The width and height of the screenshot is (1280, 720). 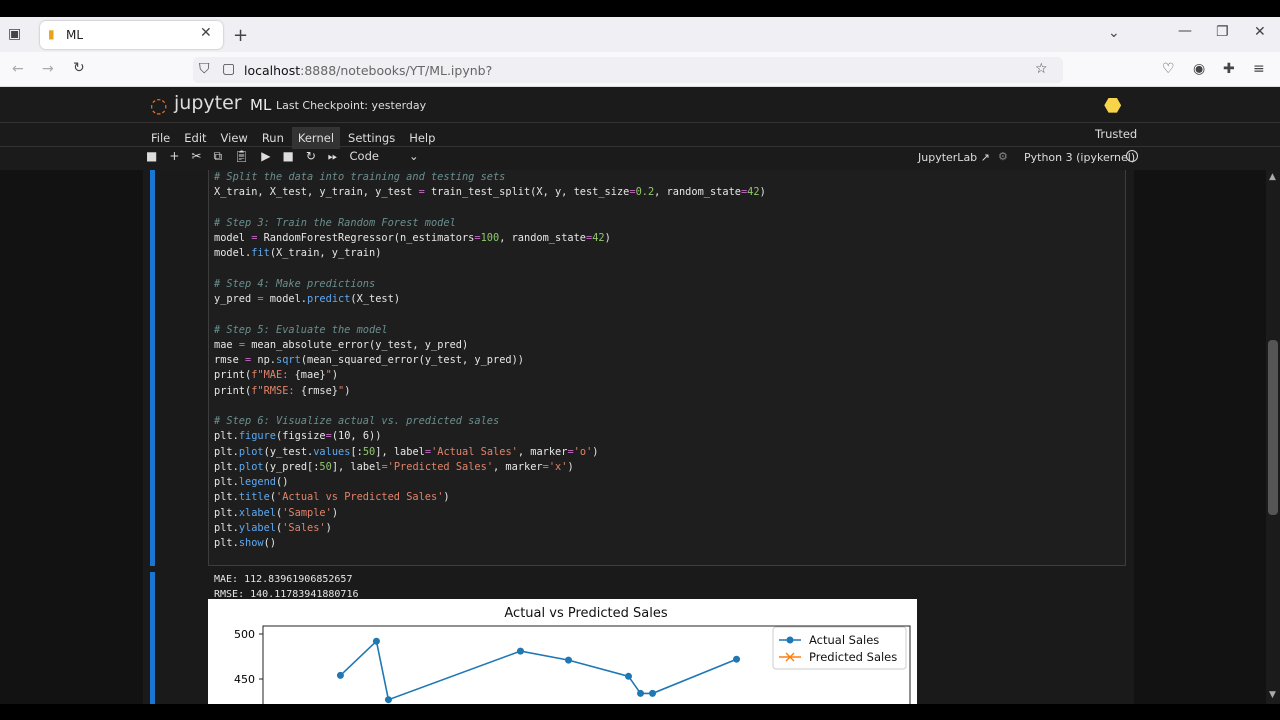 I want to click on code-token: values, so click(x=332, y=451).